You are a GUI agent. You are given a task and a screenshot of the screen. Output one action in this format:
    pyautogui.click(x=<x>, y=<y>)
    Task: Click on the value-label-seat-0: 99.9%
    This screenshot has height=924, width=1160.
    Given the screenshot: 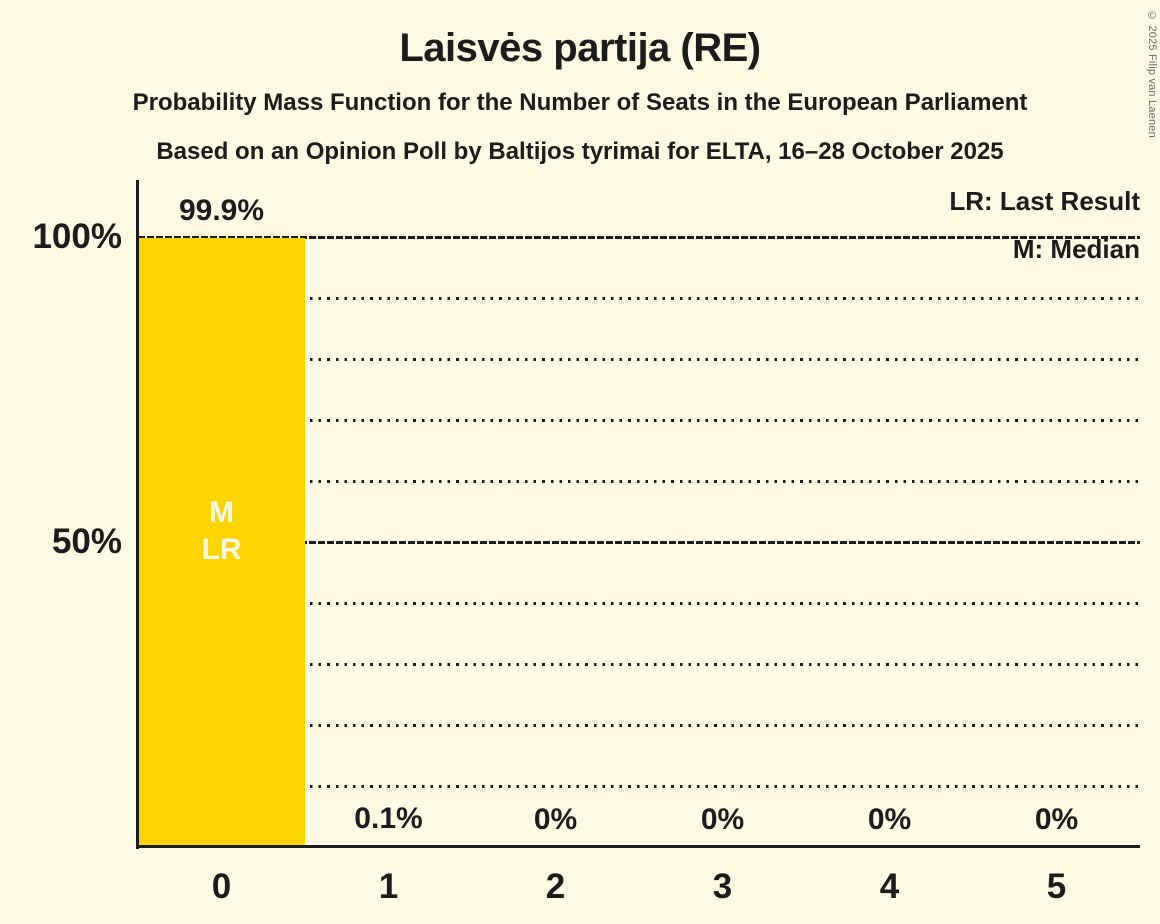 What is the action you would take?
    pyautogui.click(x=221, y=210)
    